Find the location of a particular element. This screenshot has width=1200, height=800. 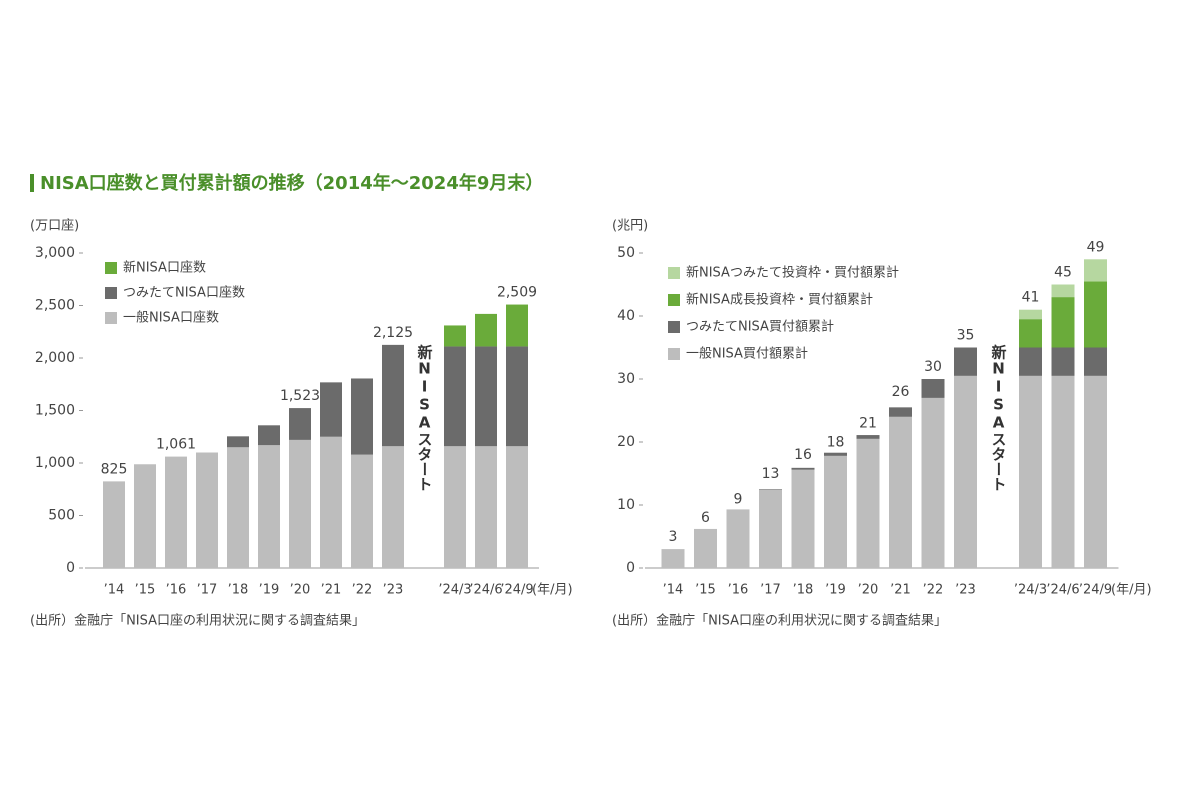

y-tick-label: 20 is located at coordinates (626, 442).